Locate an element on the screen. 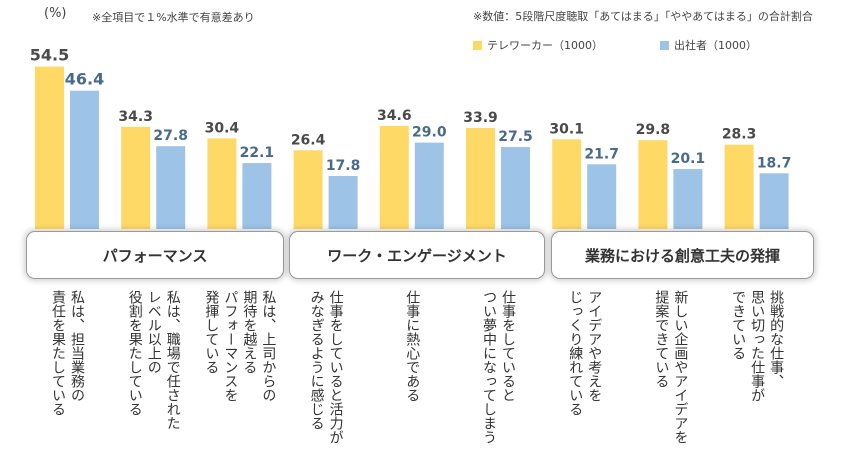 The width and height of the screenshot is (846, 470). value-label-telework-8: 29.8 is located at coordinates (653, 130).